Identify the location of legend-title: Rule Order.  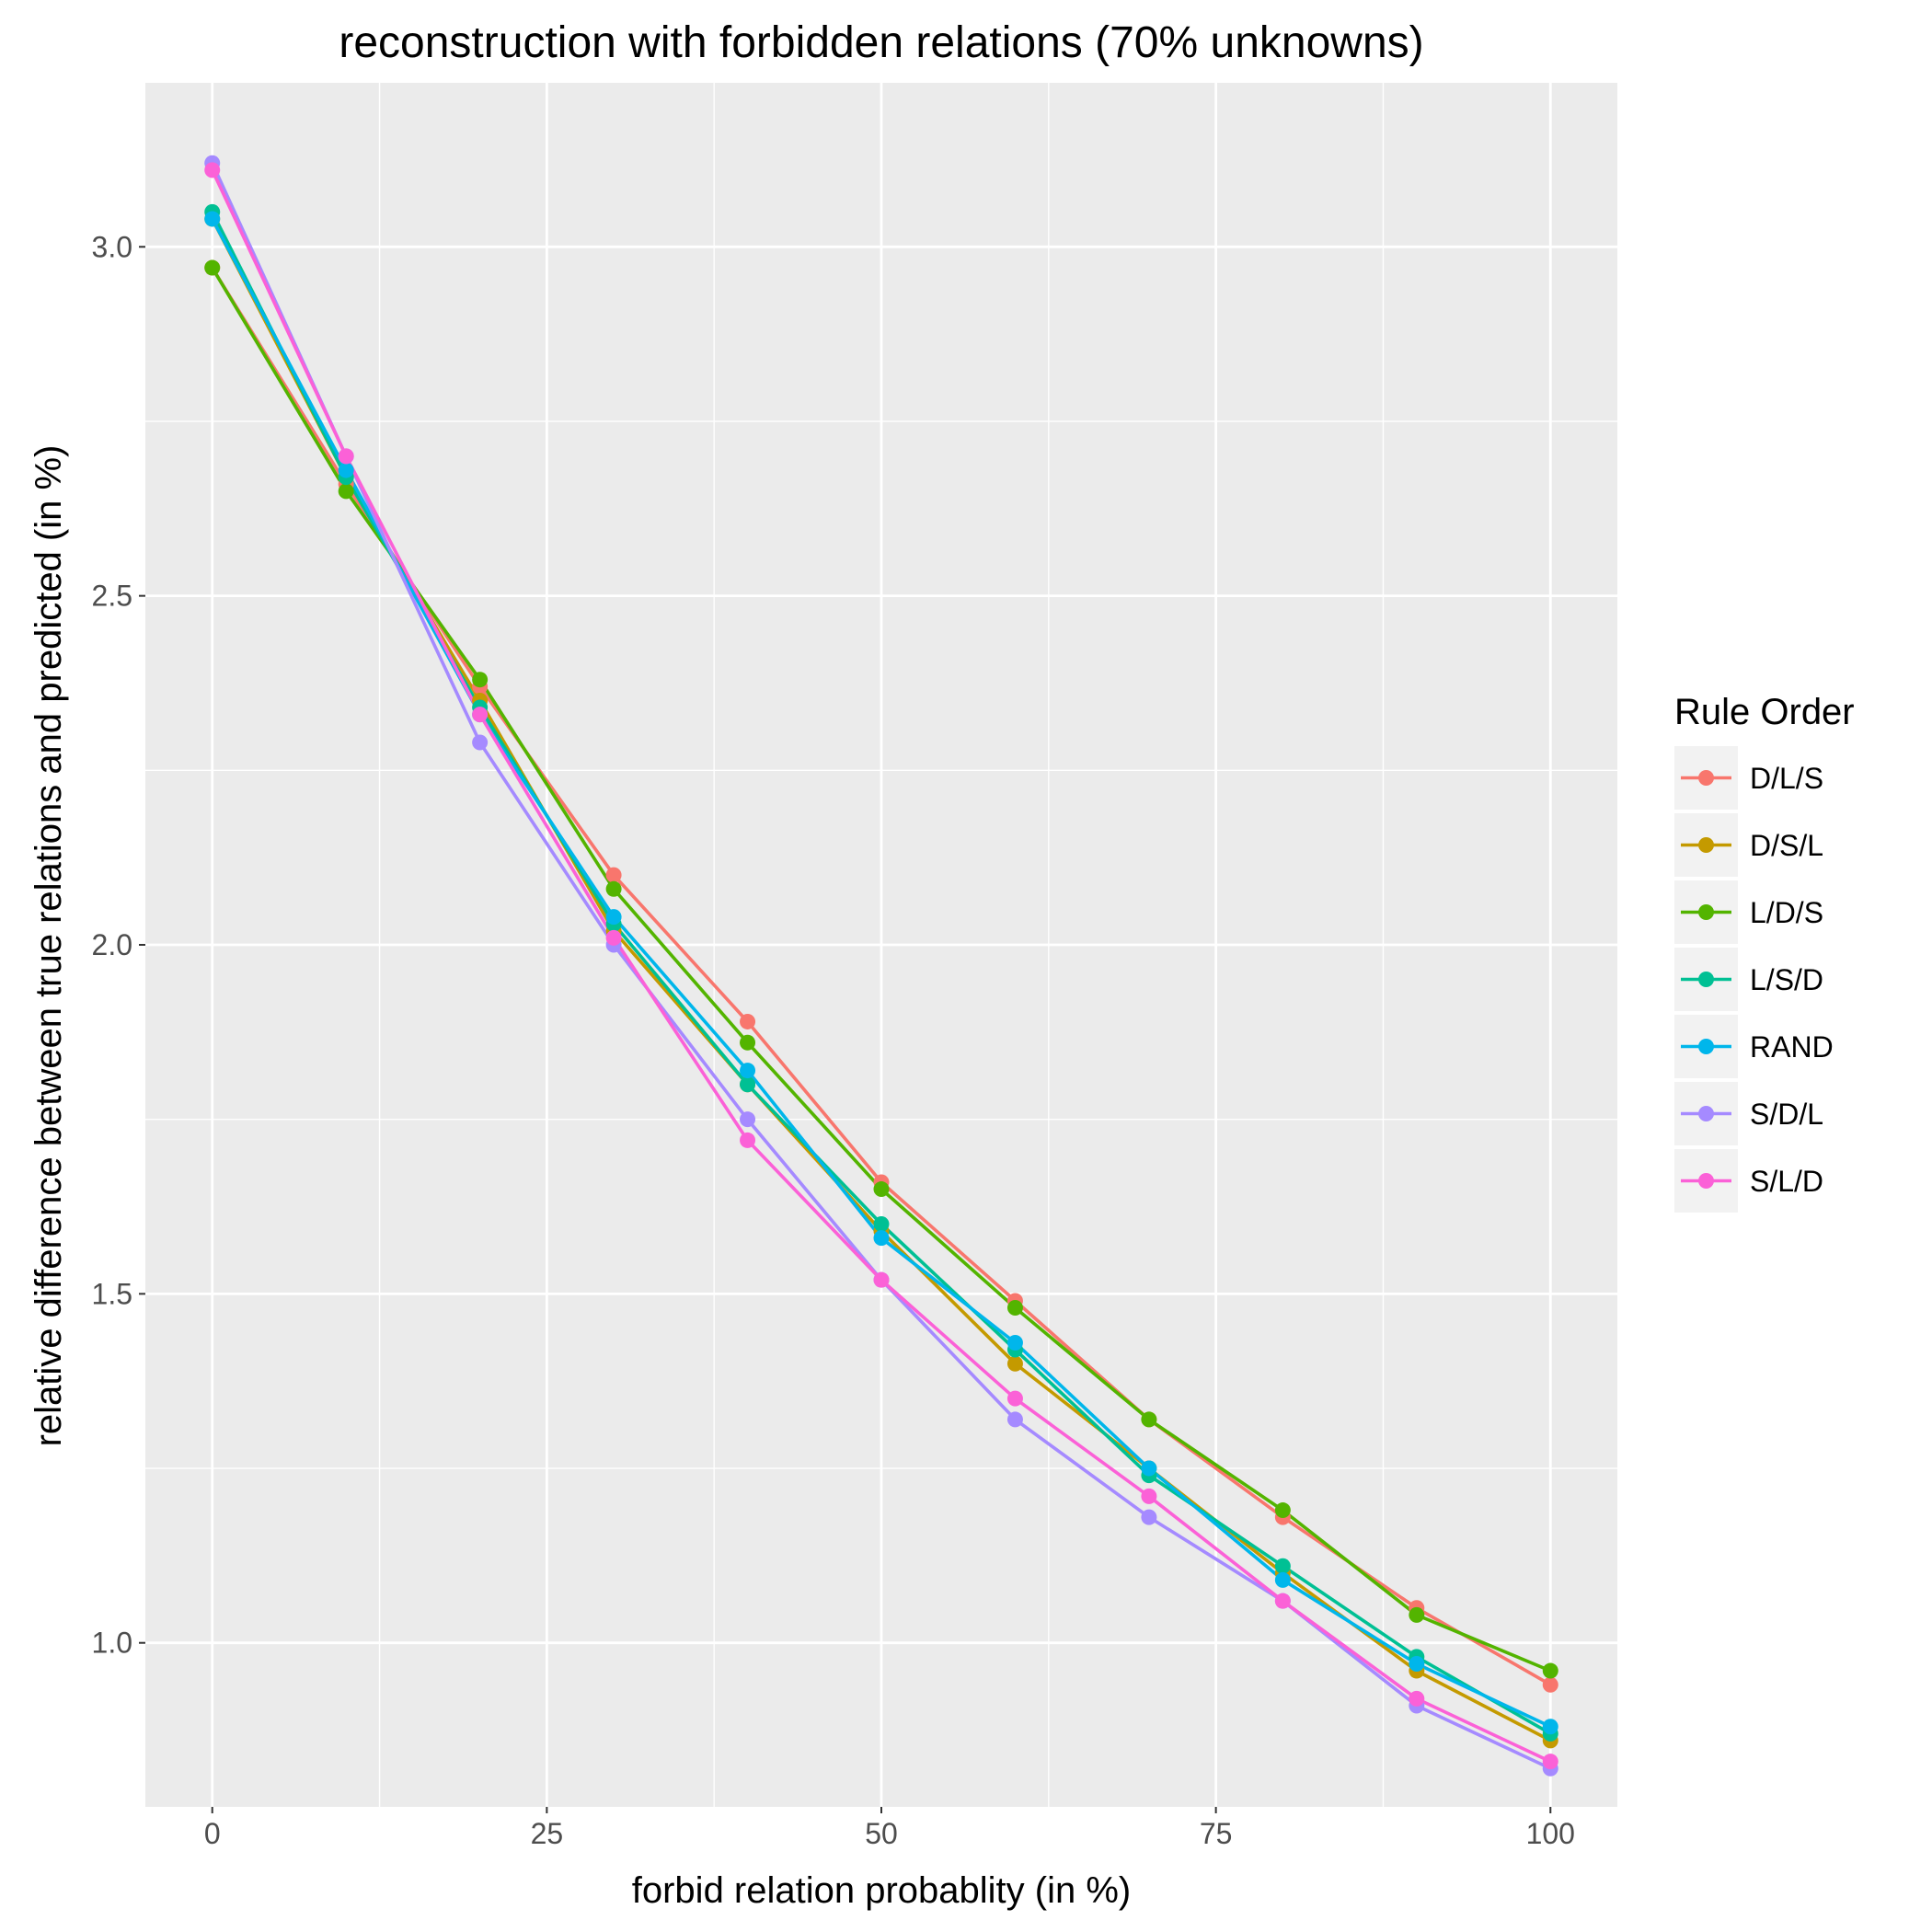
(1764, 712).